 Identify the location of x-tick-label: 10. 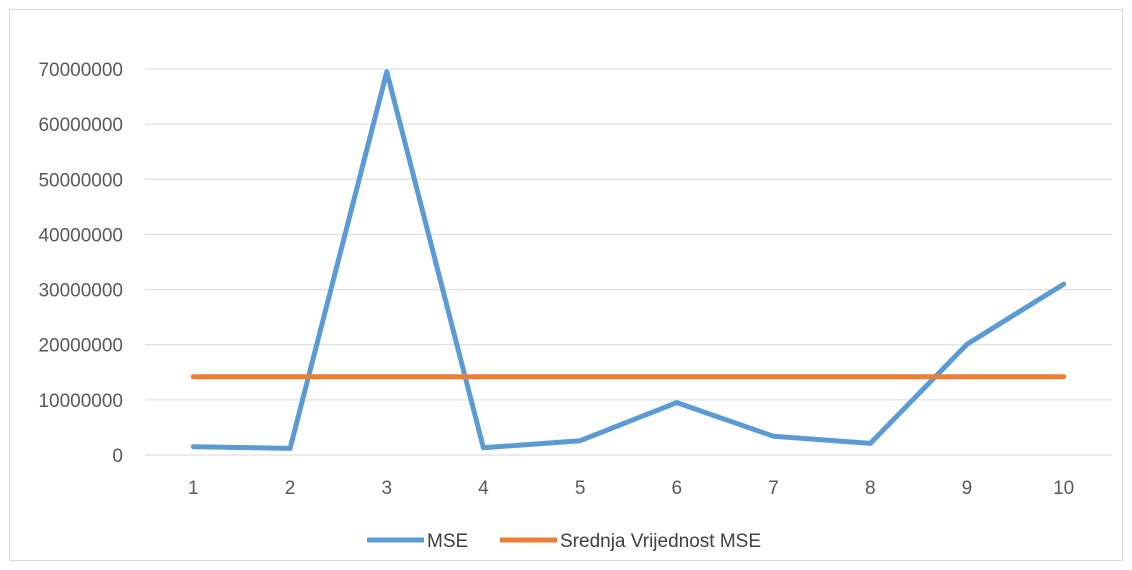
(1063, 488).